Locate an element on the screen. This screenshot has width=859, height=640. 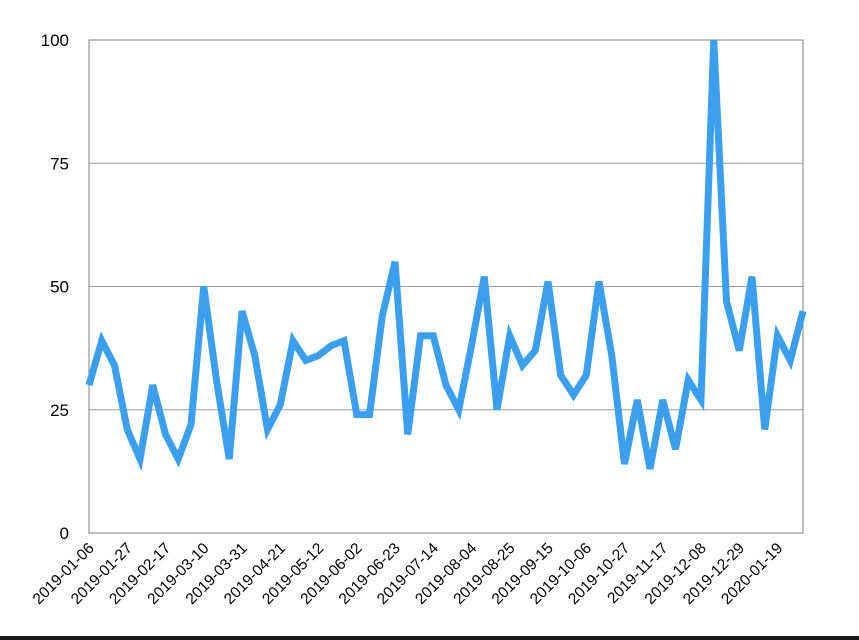
y-axis-ticks: 0 25 50 75 100 is located at coordinates (55, 287).